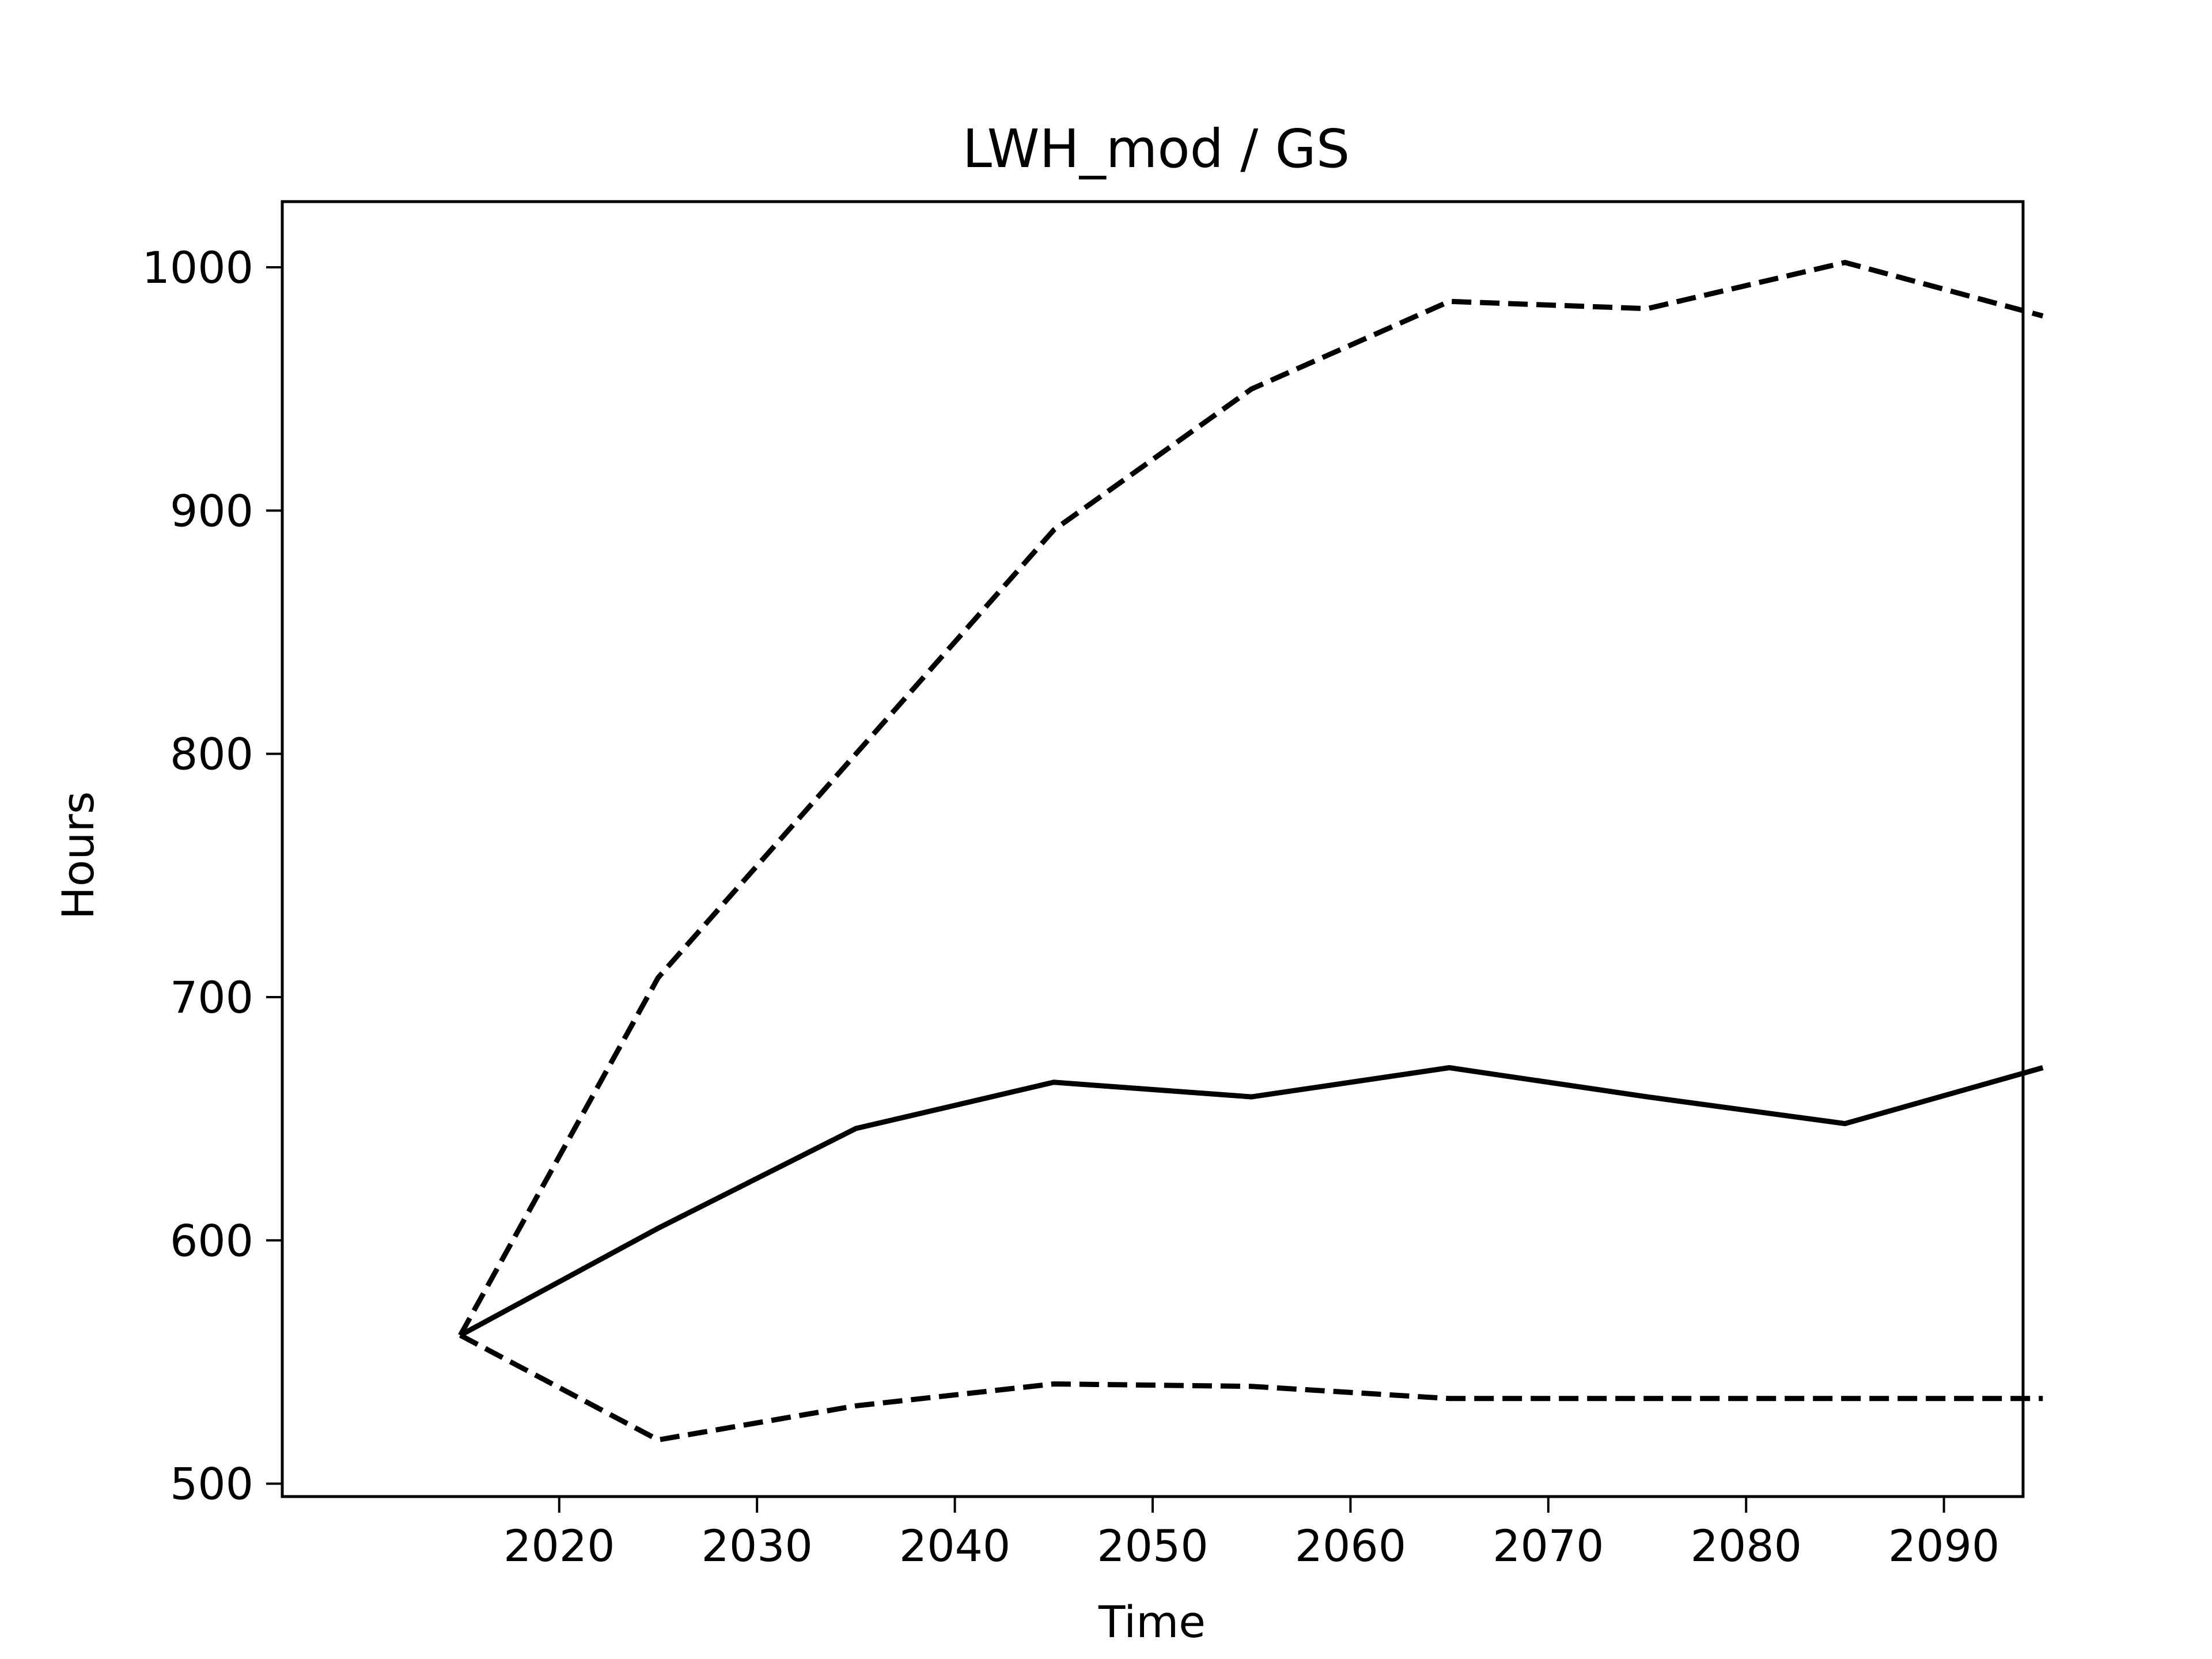 This screenshot has height=1659, width=2212. What do you see at coordinates (954, 1545) in the screenshot?
I see `x-tick-label: 2040` at bounding box center [954, 1545].